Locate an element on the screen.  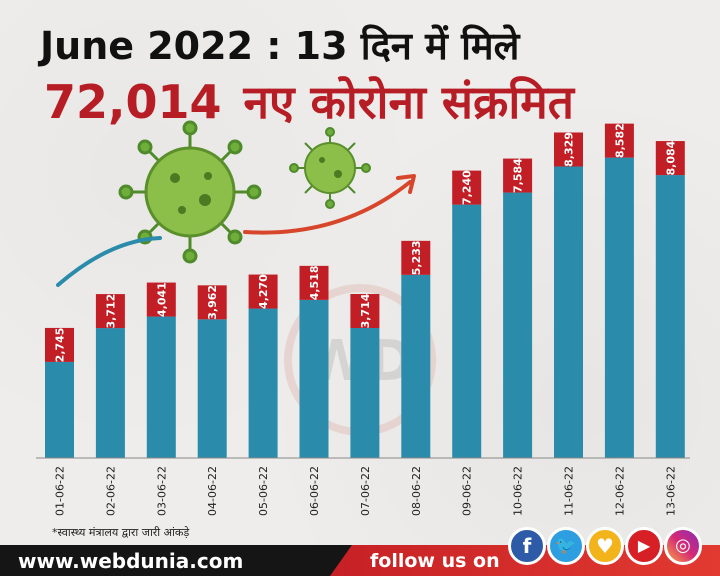
x-tick-label: 08-06-22 is located at coordinates (416, 491).